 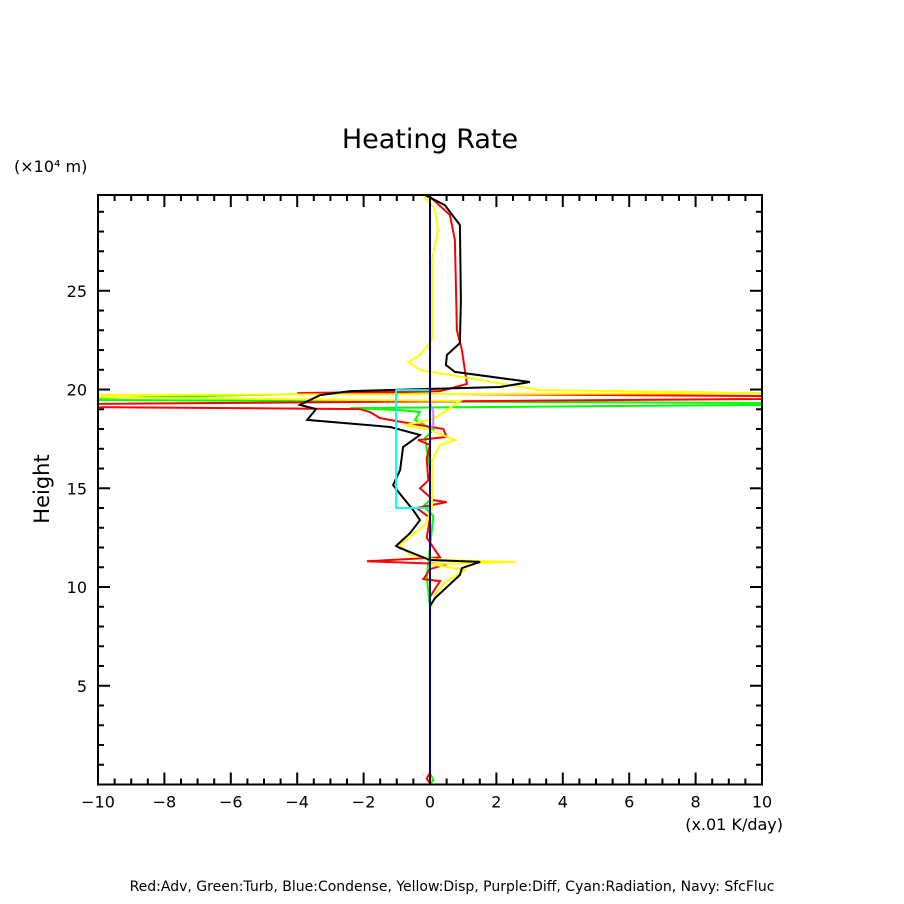 What do you see at coordinates (430, 802) in the screenshot?
I see `x-tick-label: 0` at bounding box center [430, 802].